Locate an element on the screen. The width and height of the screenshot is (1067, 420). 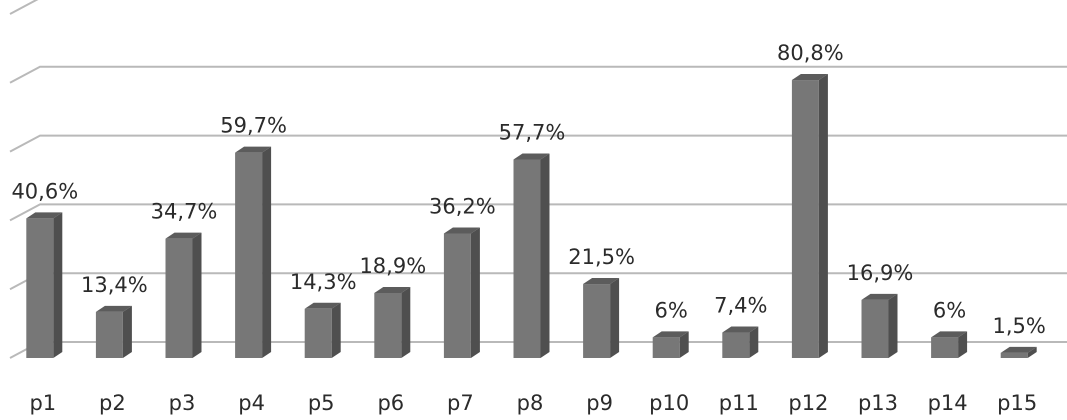
x-tick-p5: p5 is located at coordinates (321, 403).